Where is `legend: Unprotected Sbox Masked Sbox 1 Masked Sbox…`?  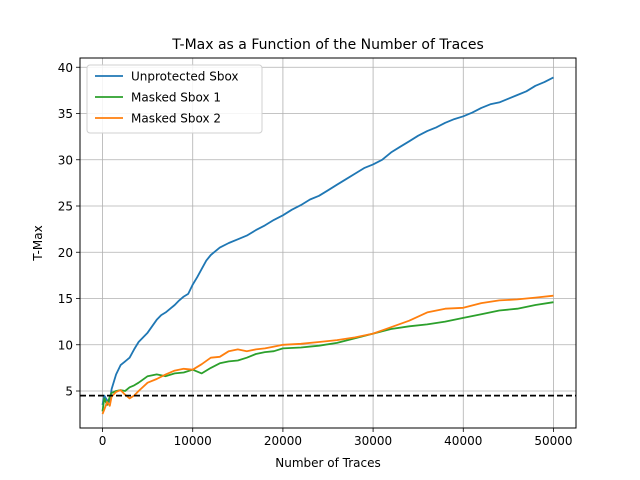 legend: Unprotected Sbox Masked Sbox 1 Masked Sbox… is located at coordinates (174, 99).